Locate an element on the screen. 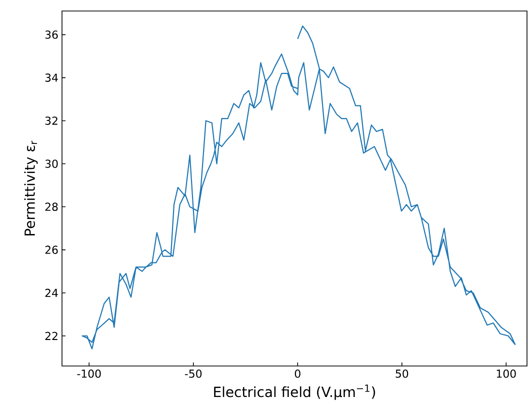 The height and width of the screenshot is (410, 529). x-tick-label: -50 is located at coordinates (193, 374).